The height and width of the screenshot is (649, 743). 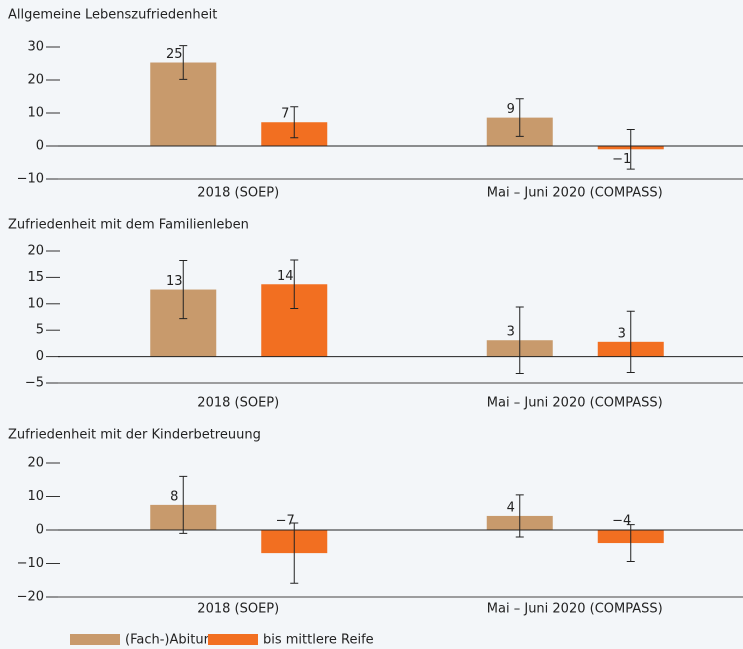 What do you see at coordinates (112, 15) in the screenshot?
I see `panel-title: Allgemeine Lebenszufriedenheit` at bounding box center [112, 15].